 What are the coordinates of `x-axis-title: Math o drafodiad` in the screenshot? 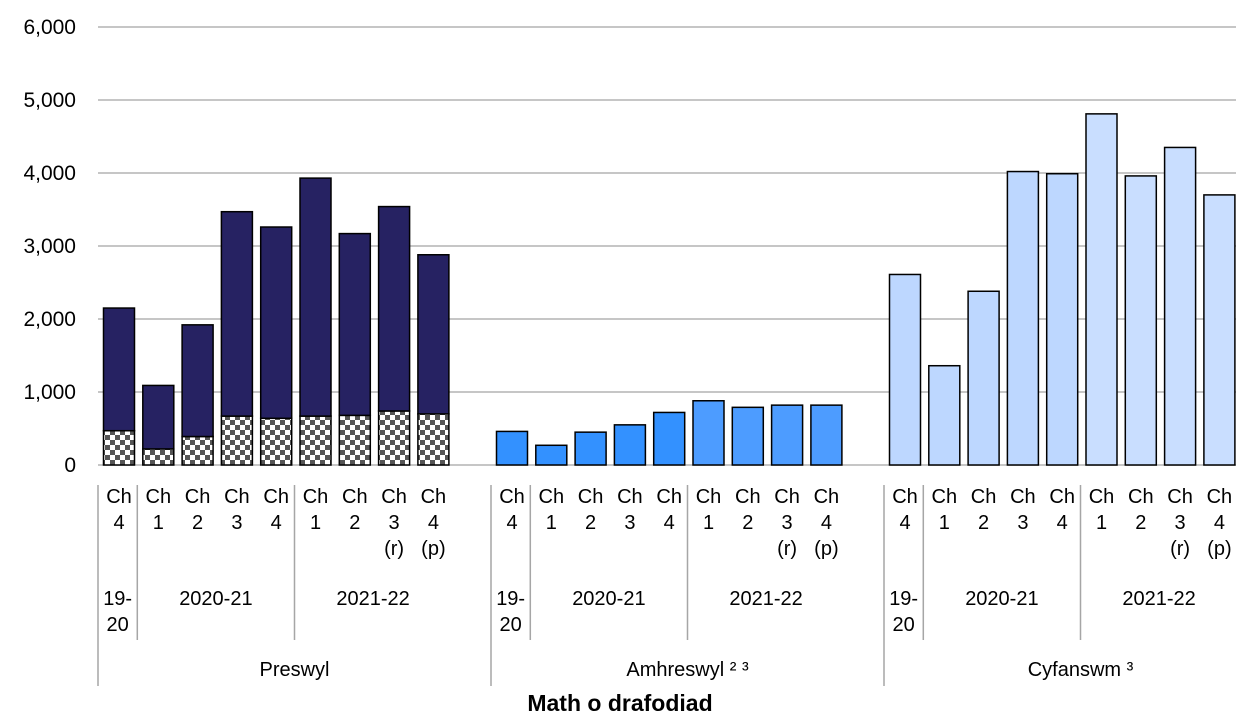 It's located at (619, 701).